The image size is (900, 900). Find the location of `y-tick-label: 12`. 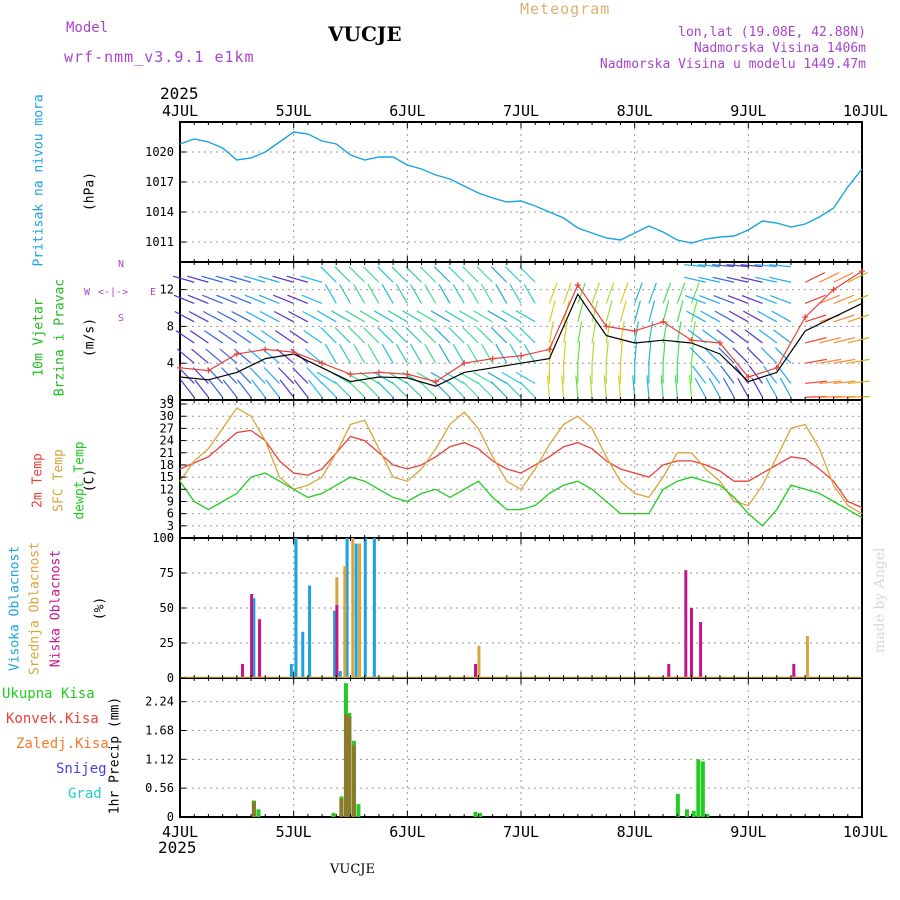

y-tick-label: 12 is located at coordinates (167, 489).